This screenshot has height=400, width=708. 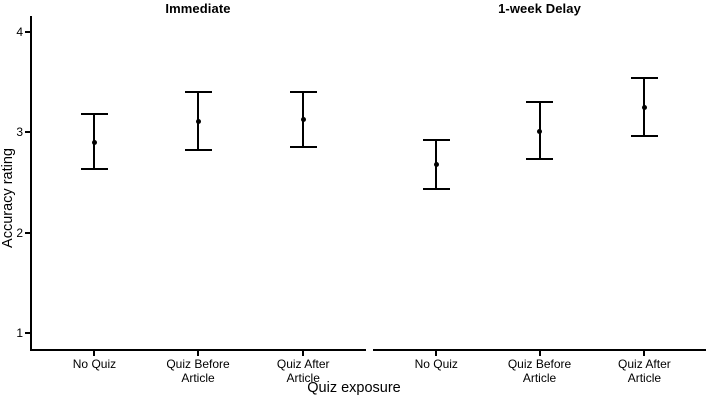 What do you see at coordinates (539, 8) in the screenshot?
I see `panel-title-1-week-delay: 1-week Delay` at bounding box center [539, 8].